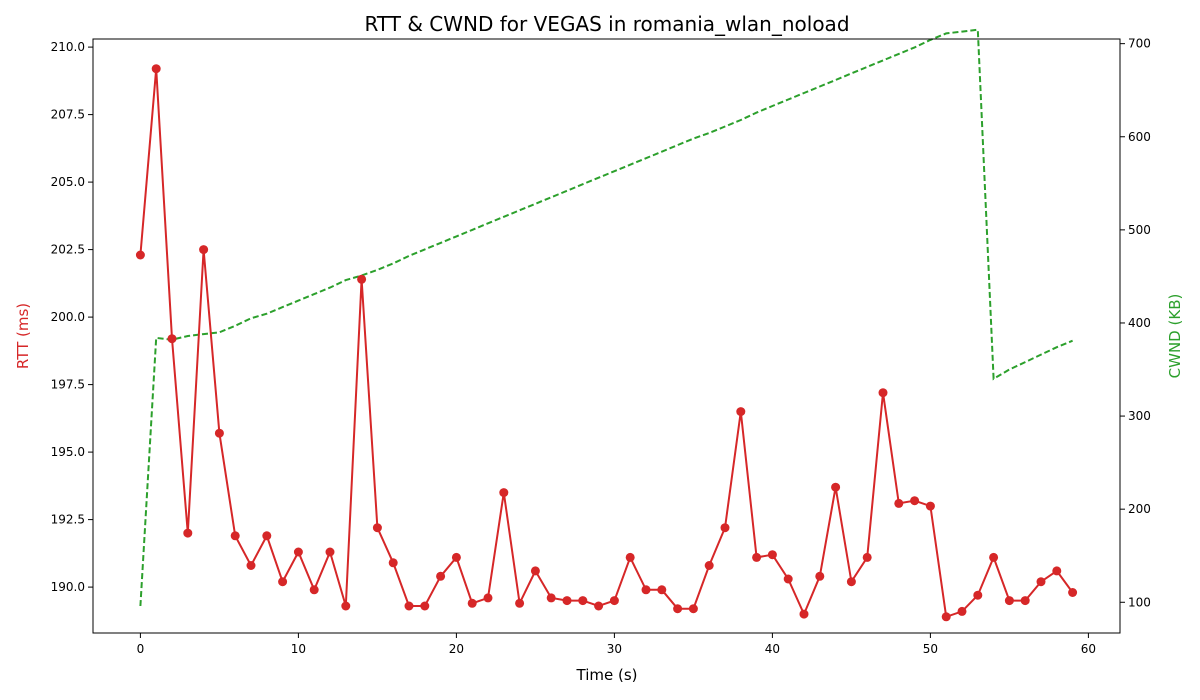 This screenshot has width=1200, height=700. What do you see at coordinates (1139, 323) in the screenshot?
I see `right-y-tick-label: 400` at bounding box center [1139, 323].